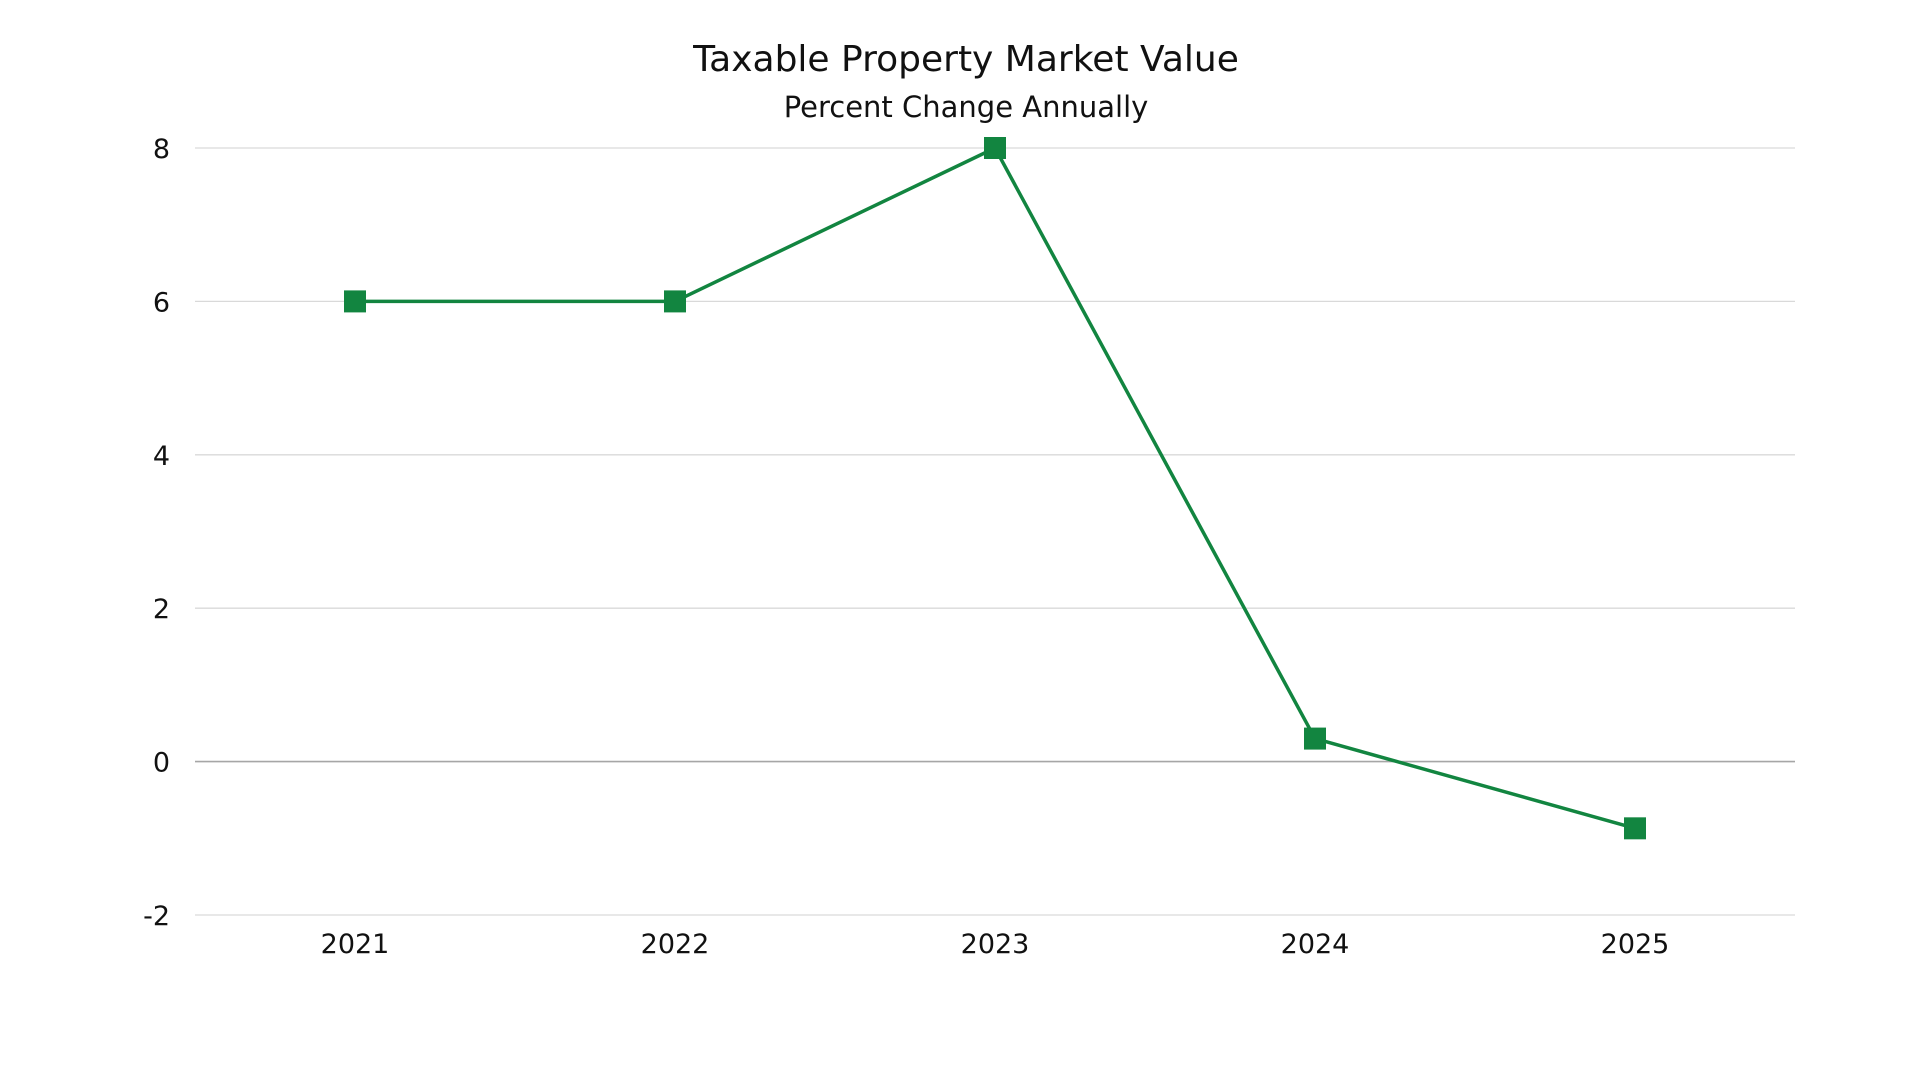 The width and height of the screenshot is (1920, 1080). I want to click on y-tick-label: 6, so click(161, 302).